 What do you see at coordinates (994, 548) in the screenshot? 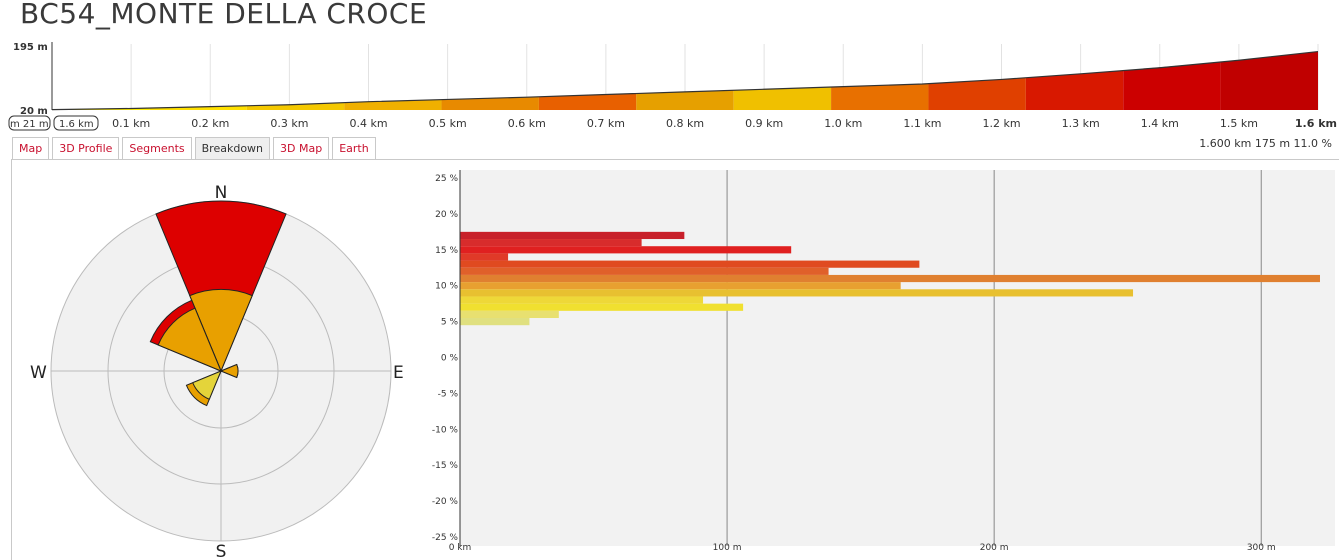
I see `histogram-x-tick-label: 200 m` at bounding box center [994, 548].